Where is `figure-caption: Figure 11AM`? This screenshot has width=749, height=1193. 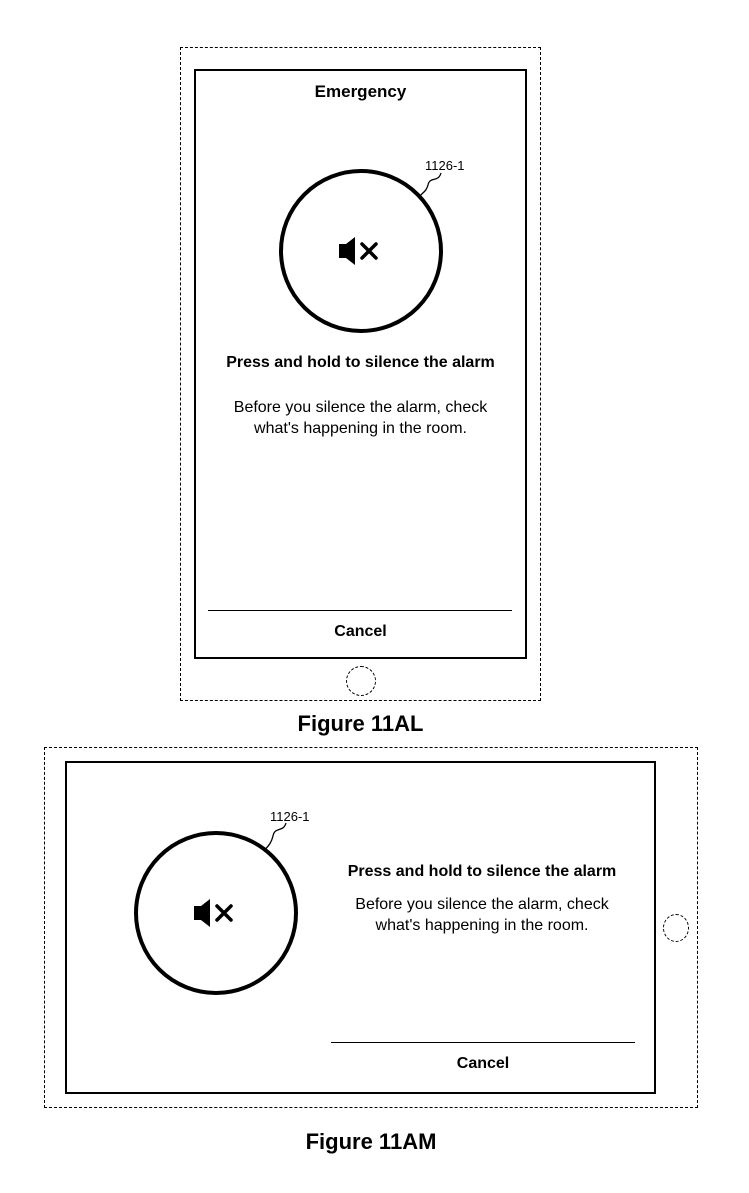 figure-caption: Figure 11AM is located at coordinates (371, 1142).